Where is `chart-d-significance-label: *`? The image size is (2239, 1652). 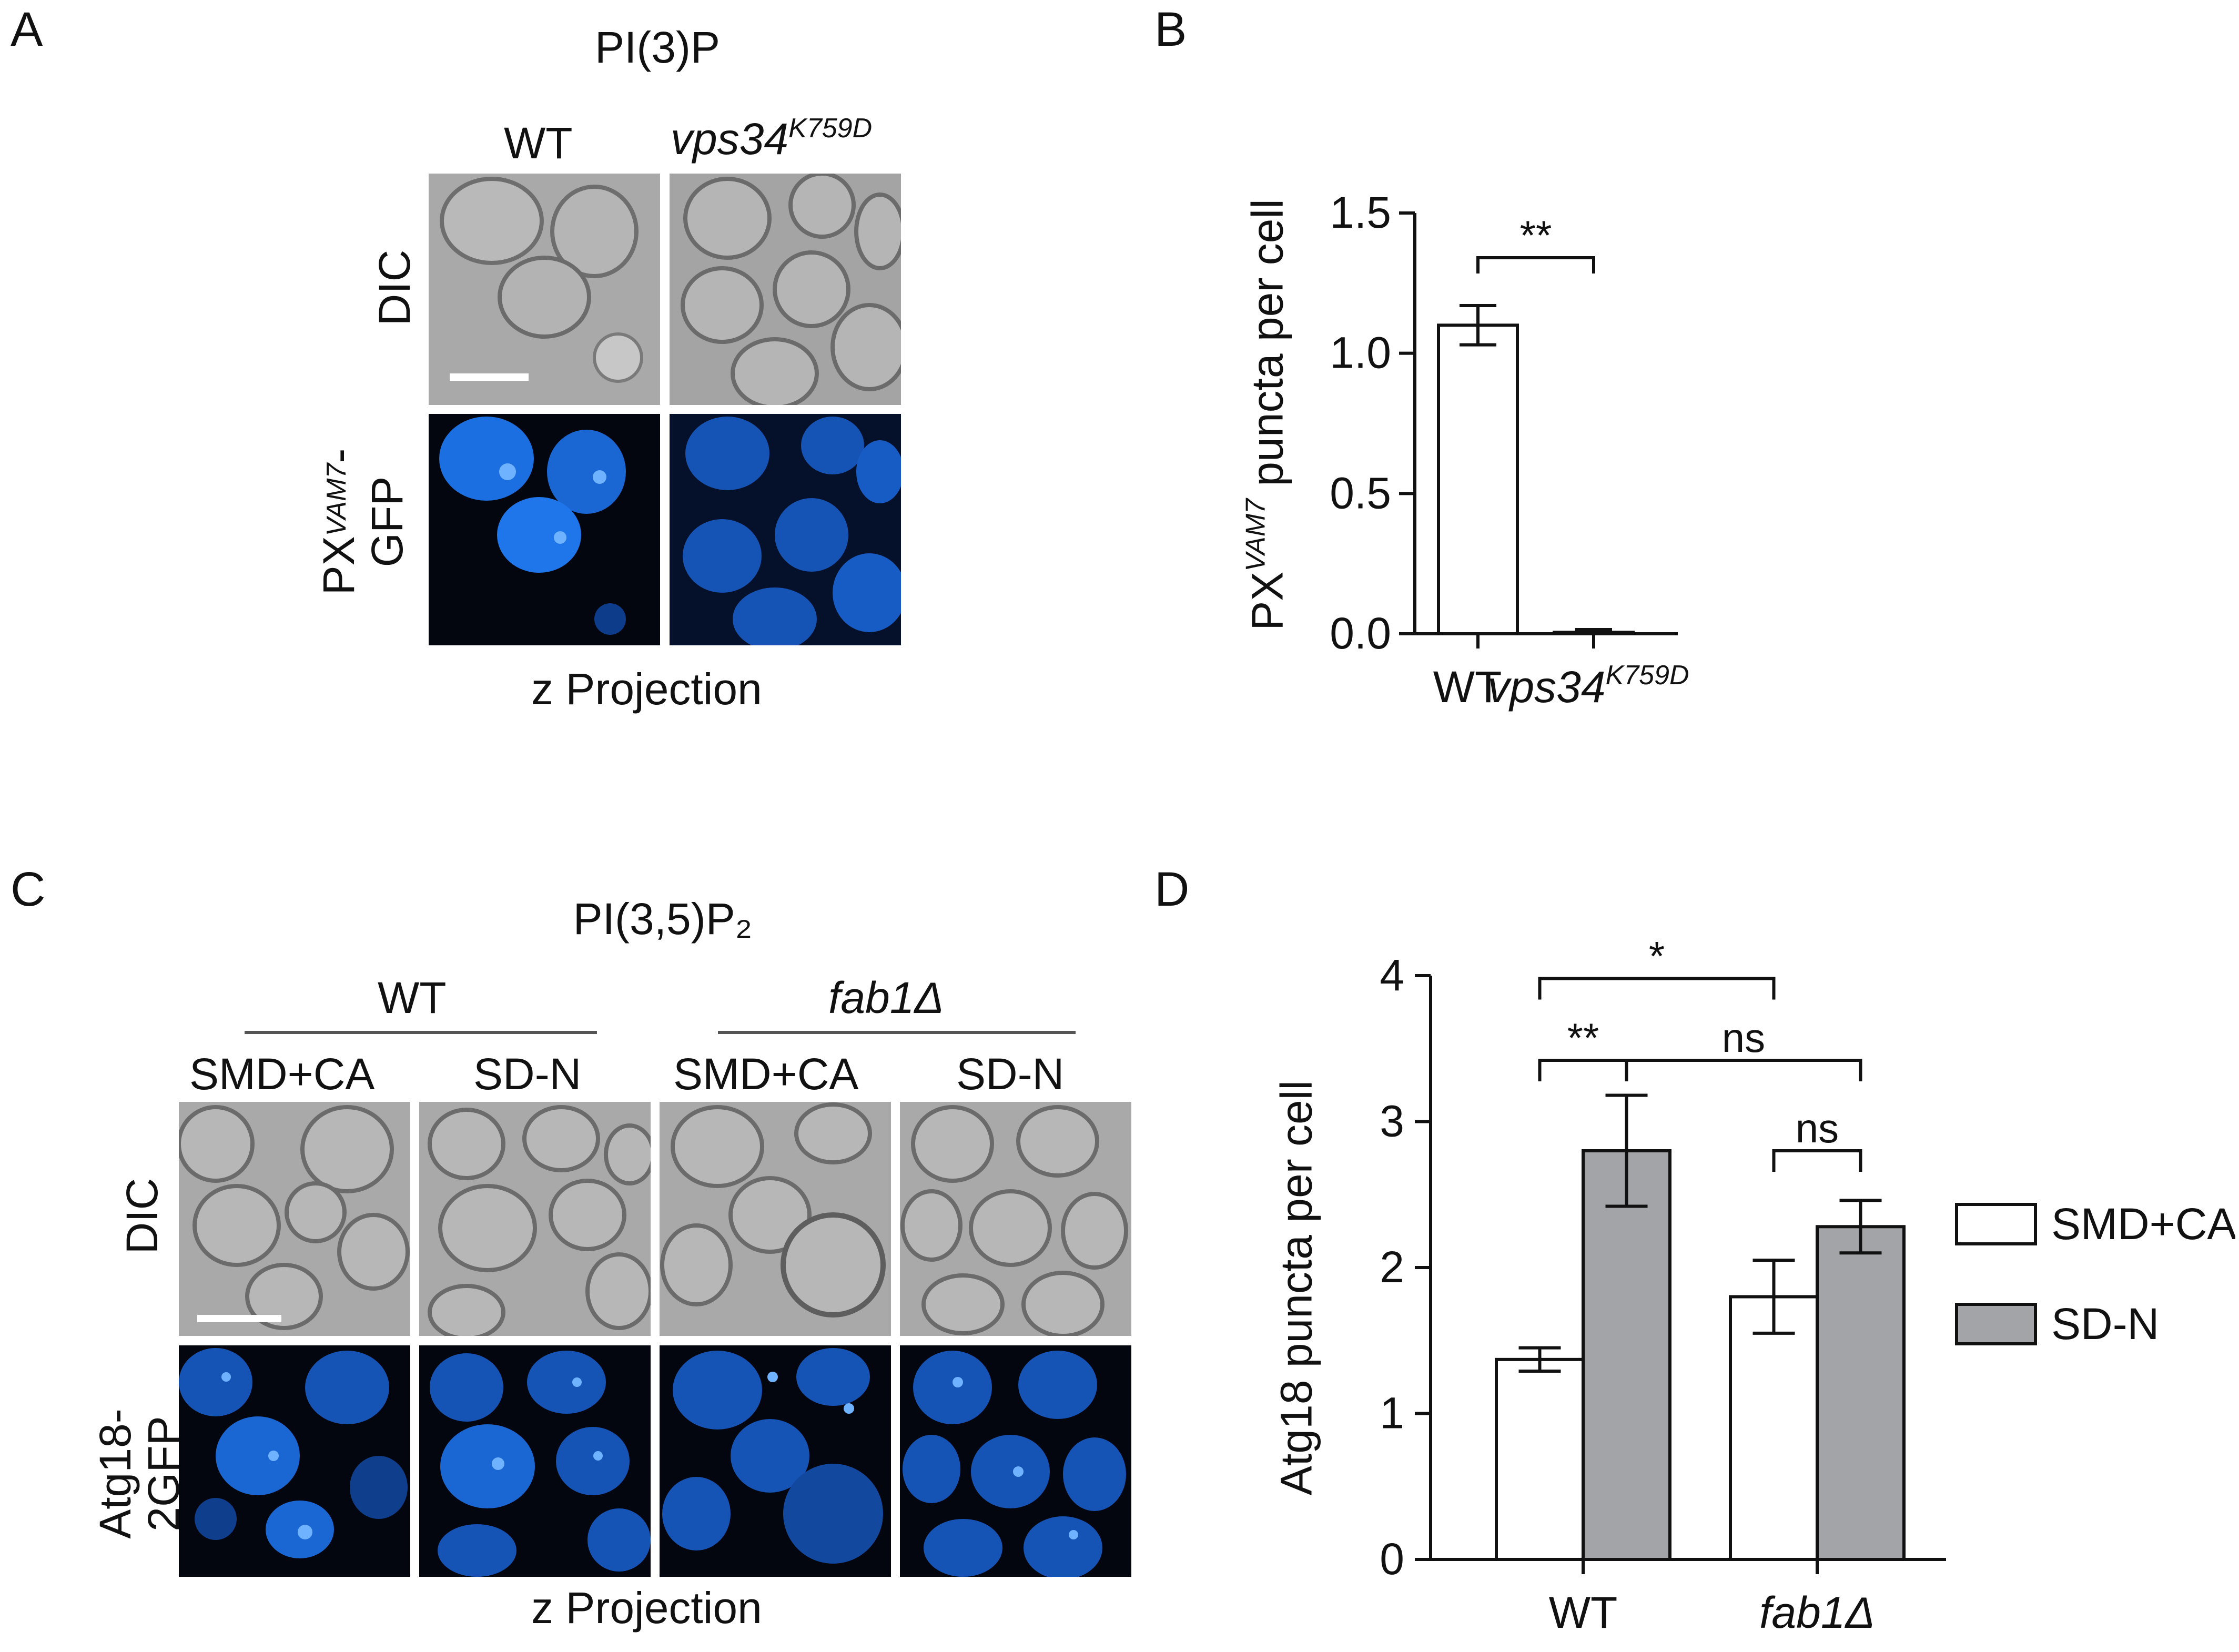 chart-d-significance-label: * is located at coordinates (1657, 956).